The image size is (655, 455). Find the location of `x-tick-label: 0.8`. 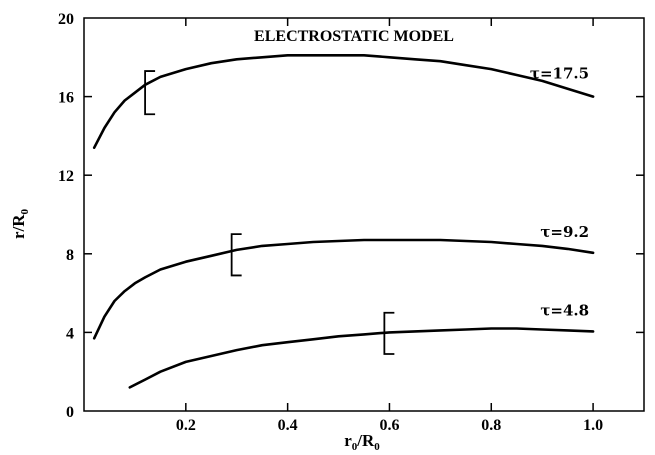

x-tick-label: 0.8 is located at coordinates (491, 425).